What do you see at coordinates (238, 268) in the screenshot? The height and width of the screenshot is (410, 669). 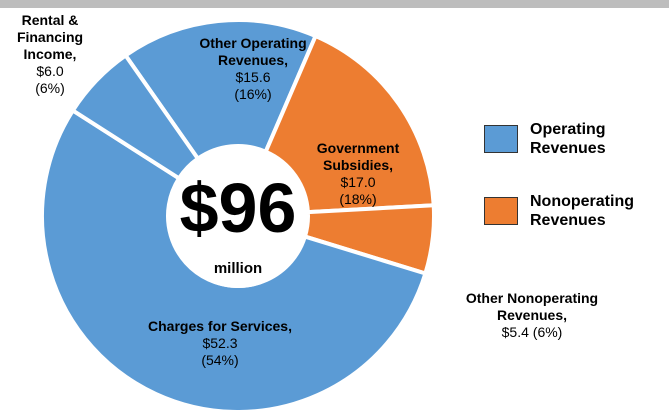 I see `center-unit: million` at bounding box center [238, 268].